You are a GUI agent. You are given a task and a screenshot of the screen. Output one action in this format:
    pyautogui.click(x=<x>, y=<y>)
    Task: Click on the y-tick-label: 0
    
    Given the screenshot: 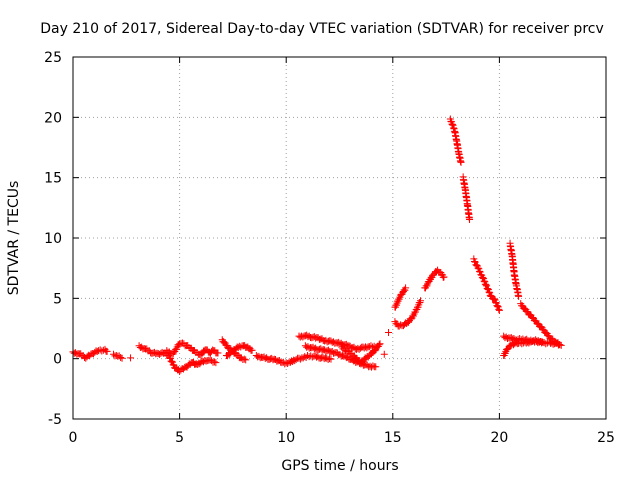 What is the action you would take?
    pyautogui.click(x=57, y=360)
    